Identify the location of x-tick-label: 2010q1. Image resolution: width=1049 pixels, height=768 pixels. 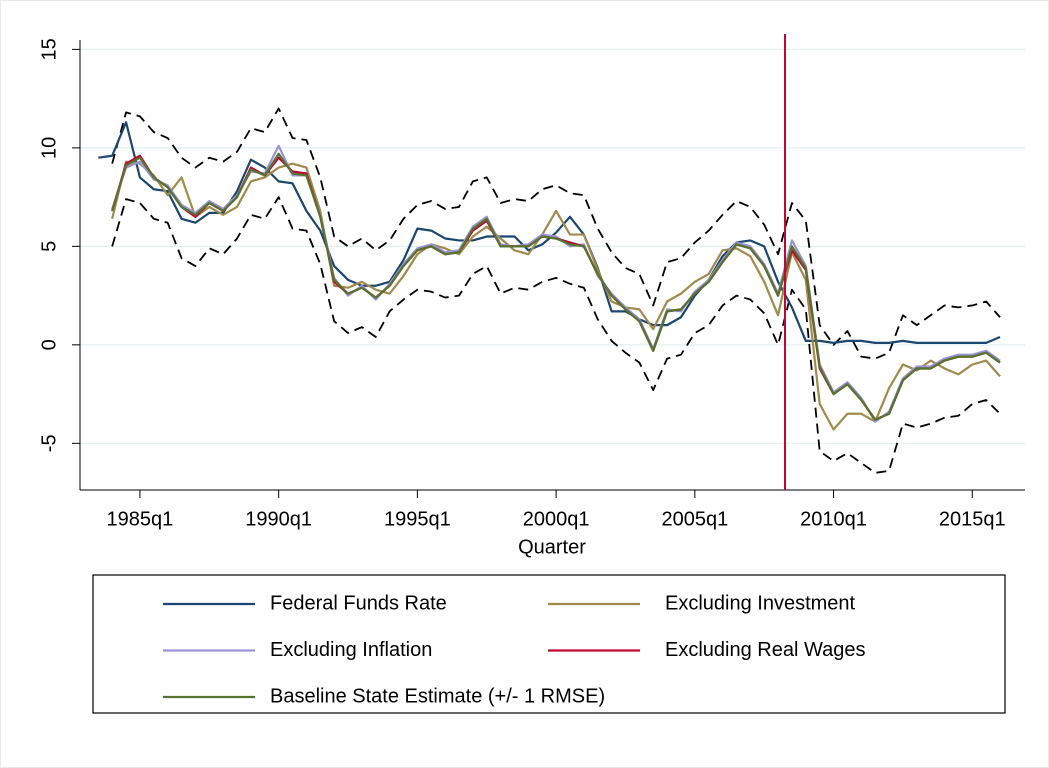
(833, 519).